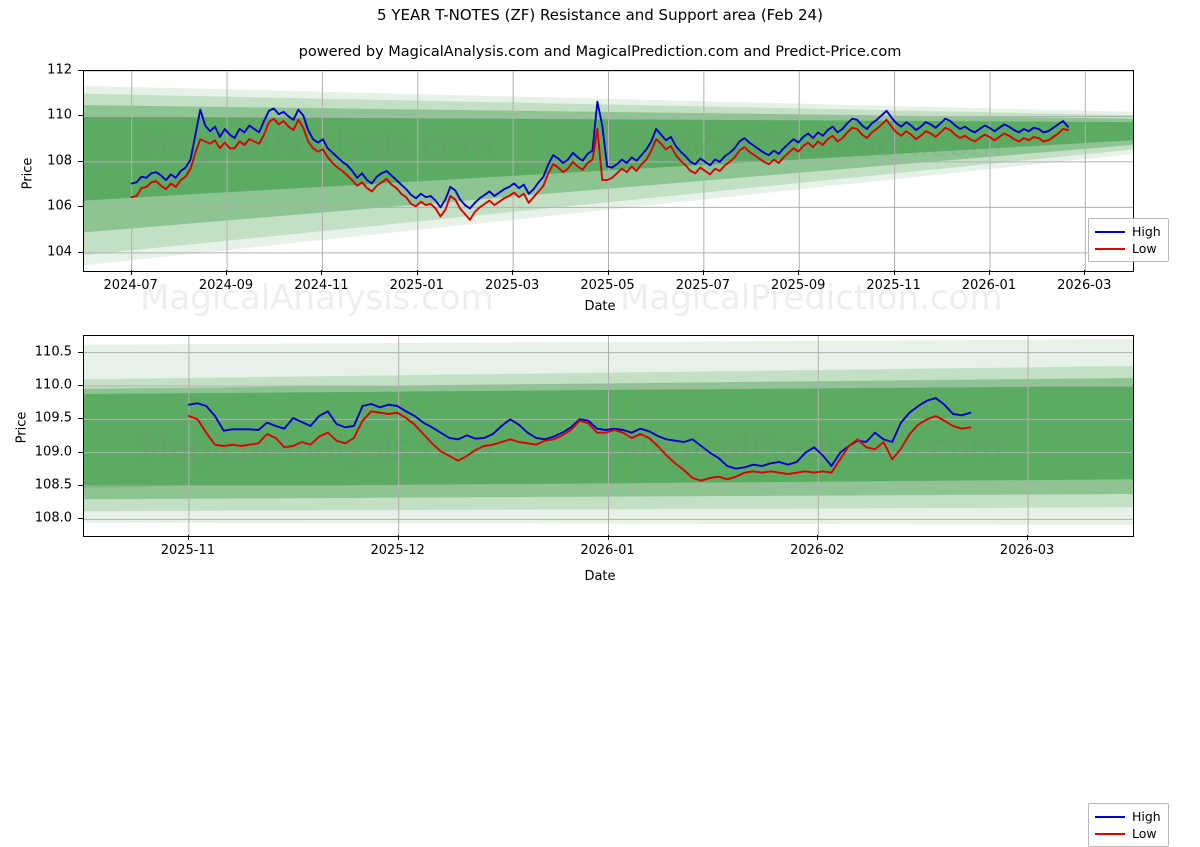 Image resolution: width=1200 pixels, height=847 pixels. I want to click on x-tick-label: 2025-12, so click(397, 550).